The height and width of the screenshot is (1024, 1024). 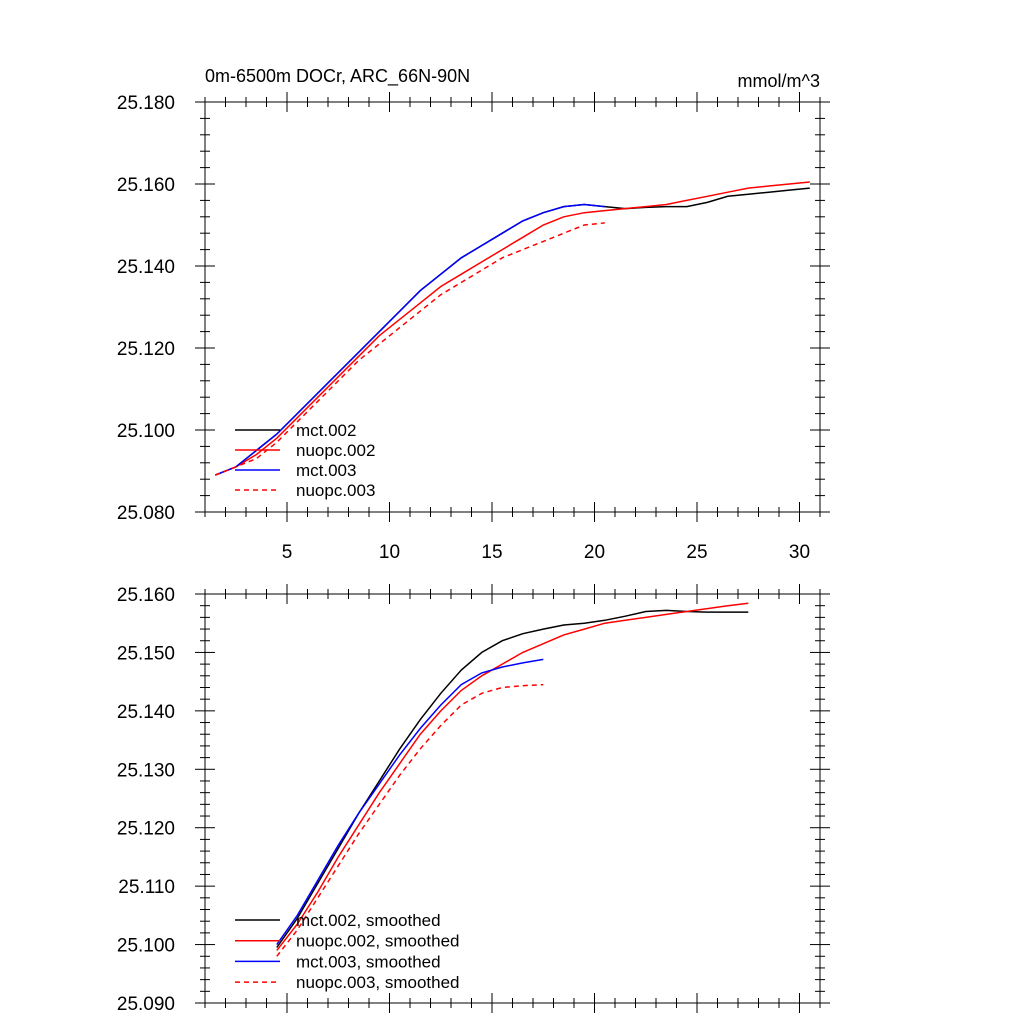 What do you see at coordinates (335, 490) in the screenshot?
I see `legend-label: nuopc.003` at bounding box center [335, 490].